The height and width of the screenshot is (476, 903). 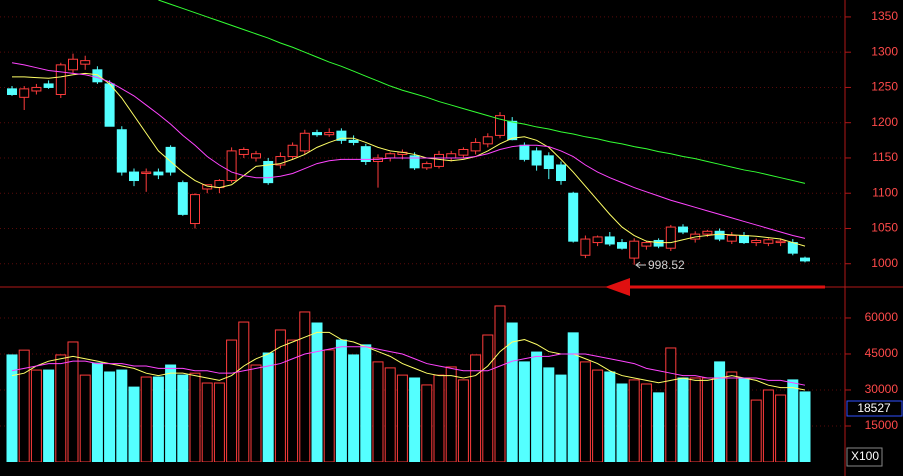 What do you see at coordinates (885, 157) in the screenshot?
I see `y-tick-label: 1150` at bounding box center [885, 157].